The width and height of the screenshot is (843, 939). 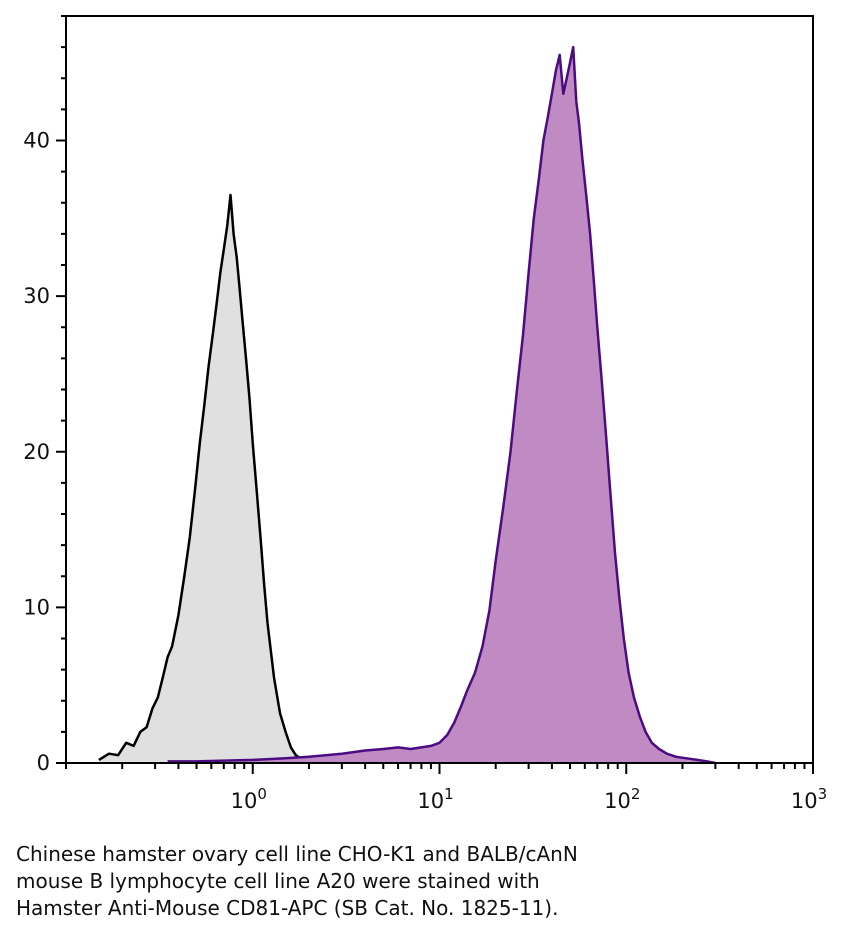 I want to click on y-tick-label: 30, so click(x=36, y=296).